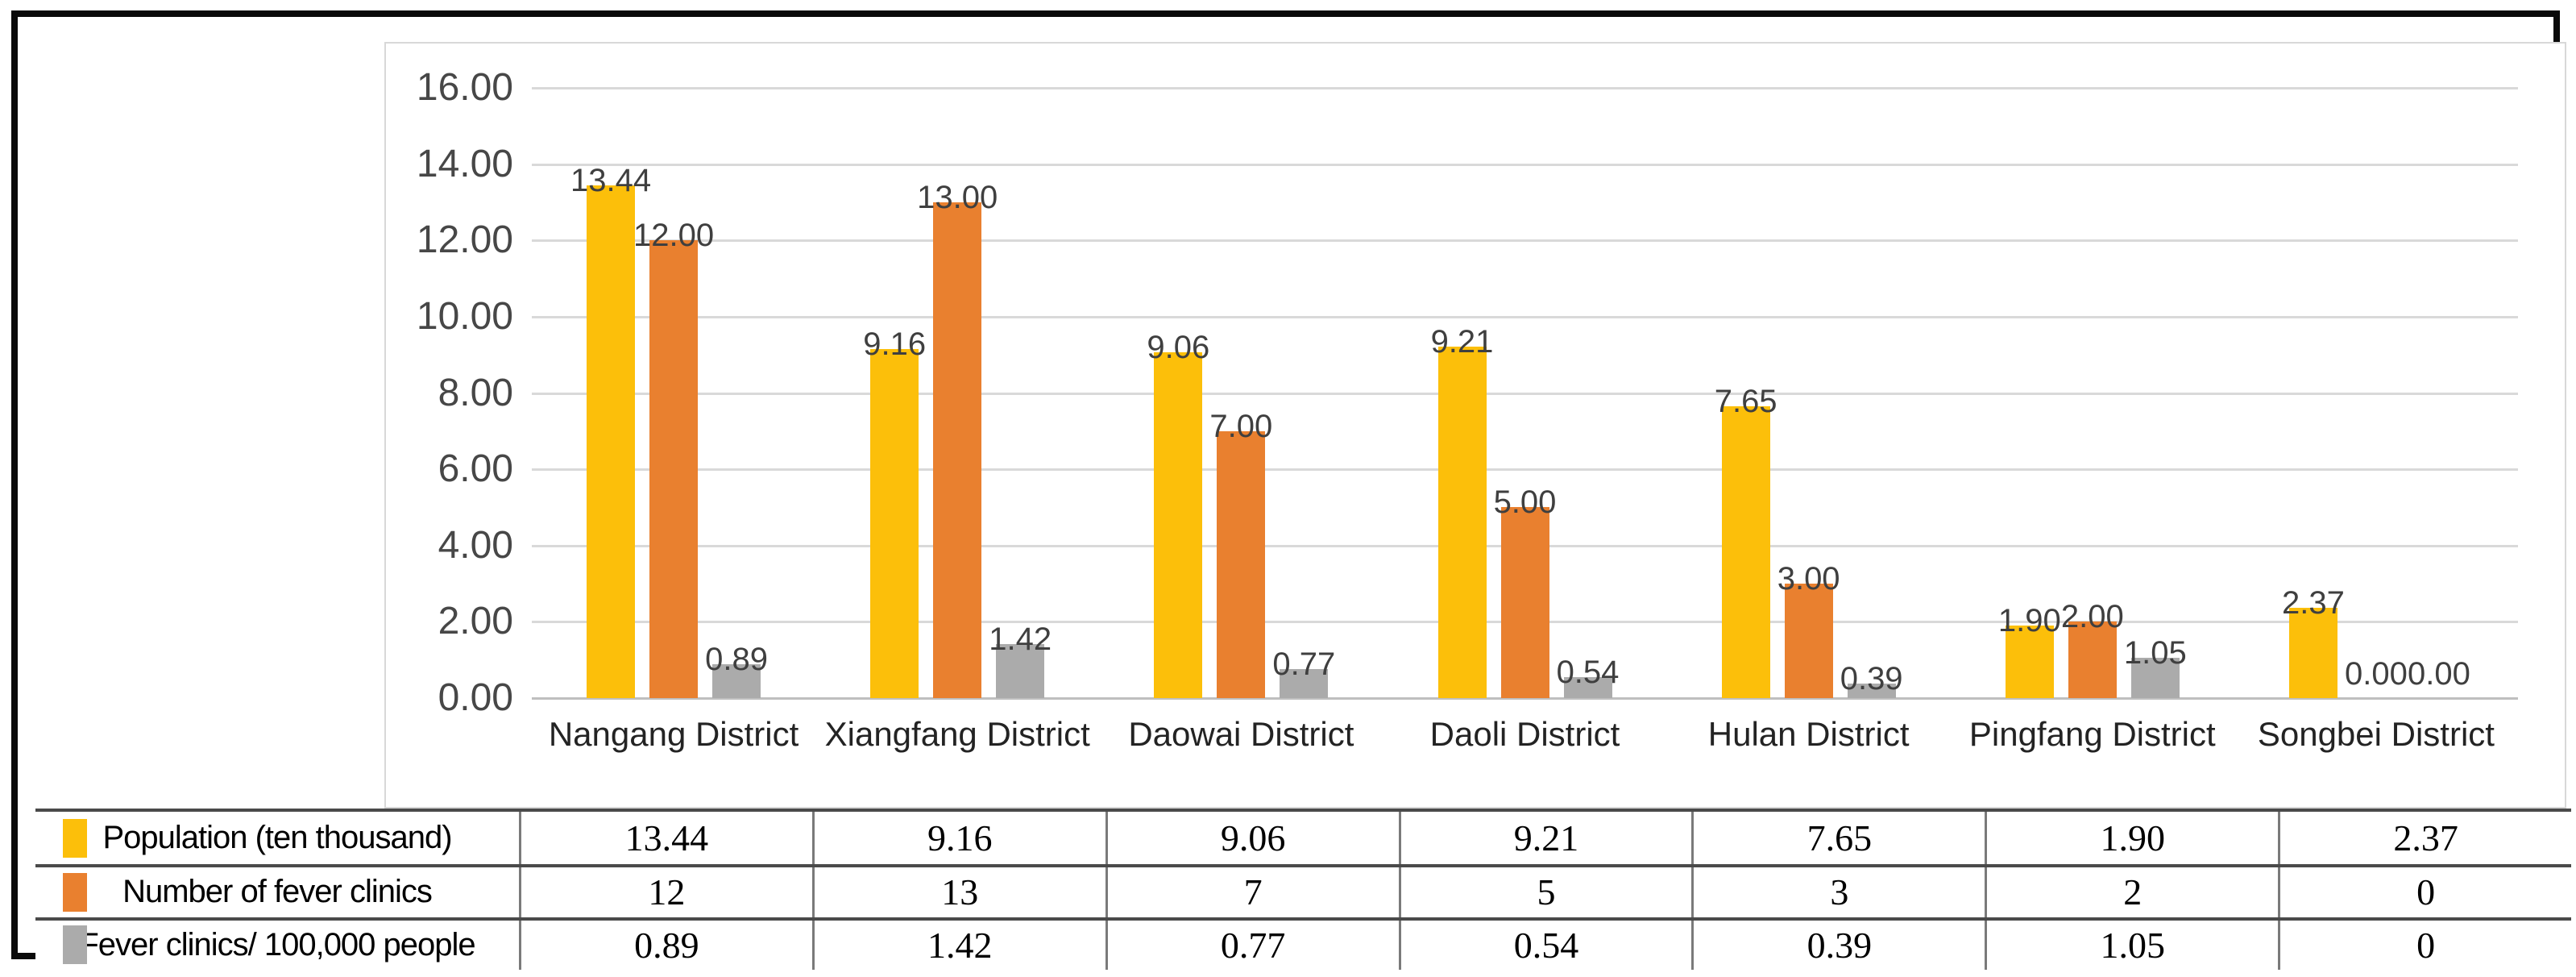  I want to click on table-cell: 5, so click(1545, 892).